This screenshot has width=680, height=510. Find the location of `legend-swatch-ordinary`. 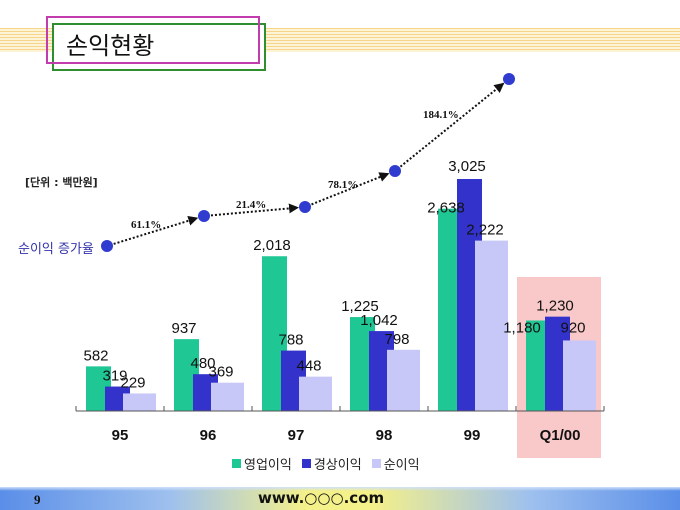

legend-swatch-ordinary is located at coordinates (306, 463).